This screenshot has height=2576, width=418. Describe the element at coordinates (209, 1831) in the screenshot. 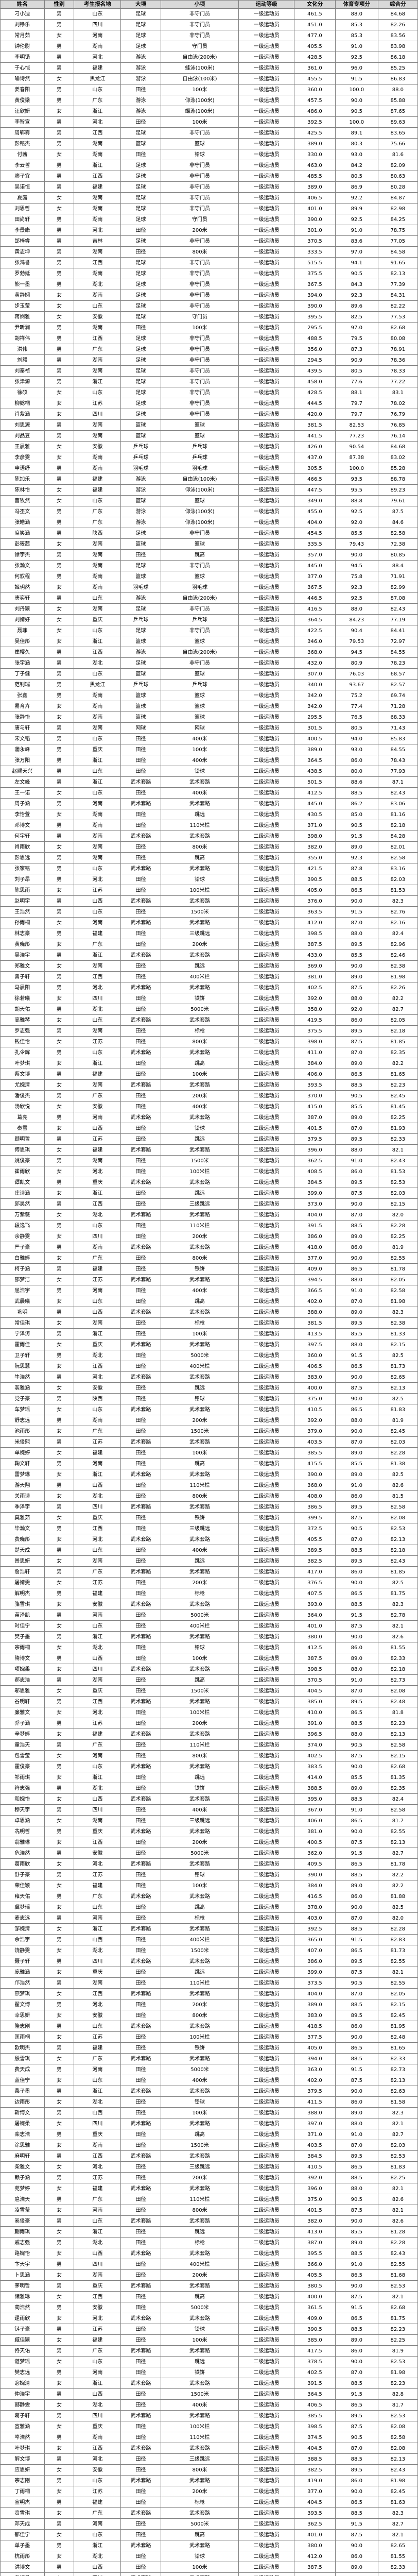

I see `table-row: 冼明哲男重庆 武术套路 武术套路 二级运动员 381.0 90.0 82.55` at that location.